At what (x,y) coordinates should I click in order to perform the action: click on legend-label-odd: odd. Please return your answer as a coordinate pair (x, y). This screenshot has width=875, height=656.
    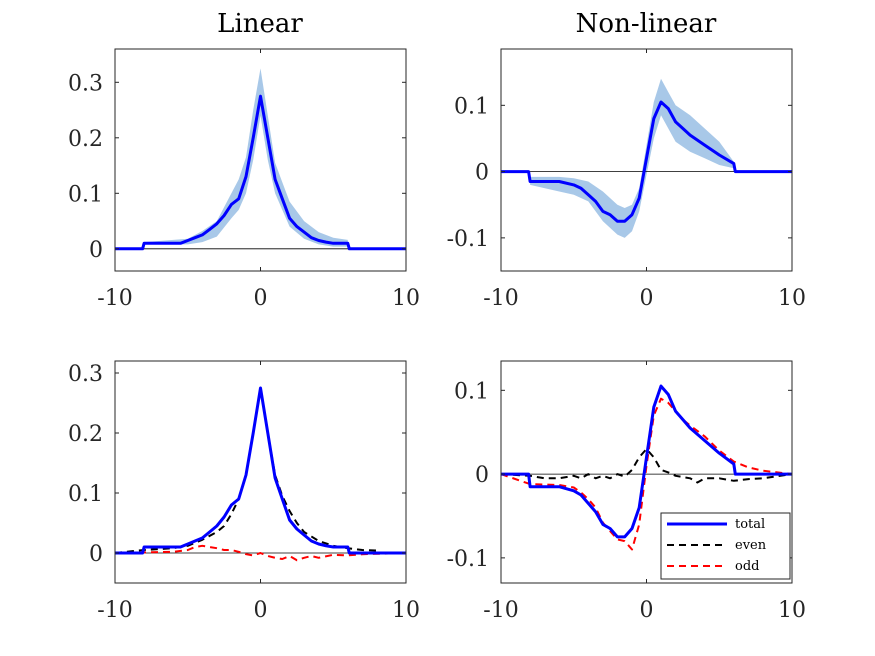
    Looking at the image, I should click on (747, 566).